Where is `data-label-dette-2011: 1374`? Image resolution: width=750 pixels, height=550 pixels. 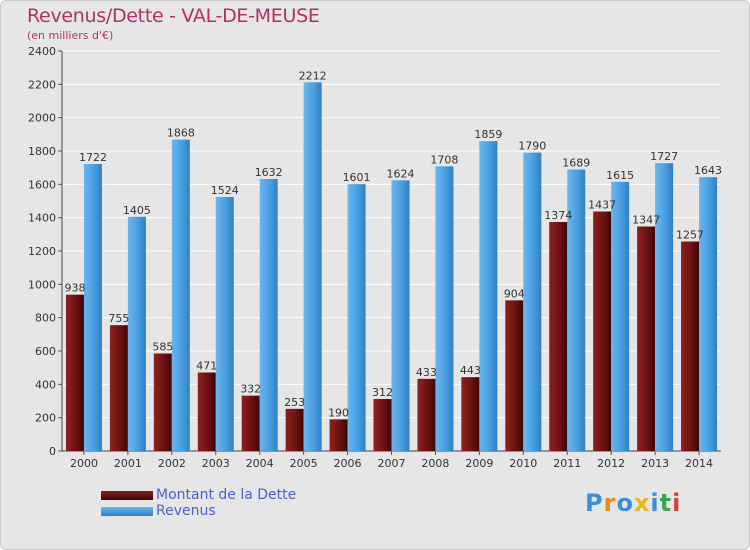 data-label-dette-2011: 1374 is located at coordinates (558, 215).